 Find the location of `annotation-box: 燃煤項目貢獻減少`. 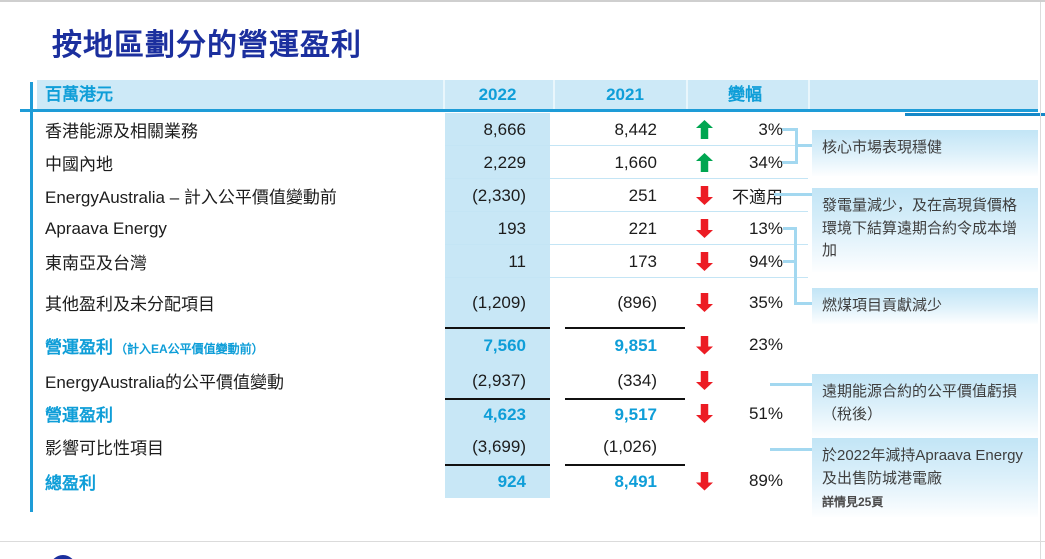

annotation-box: 燃煤項目貢獻減少 is located at coordinates (925, 306).